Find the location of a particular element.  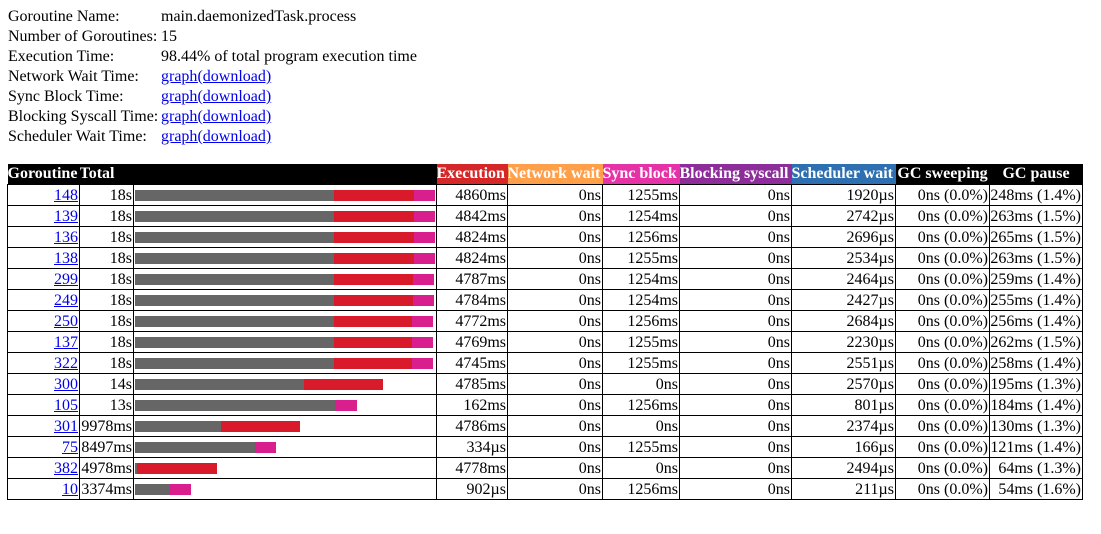

goroutine-link: 322 is located at coordinates (66, 363).